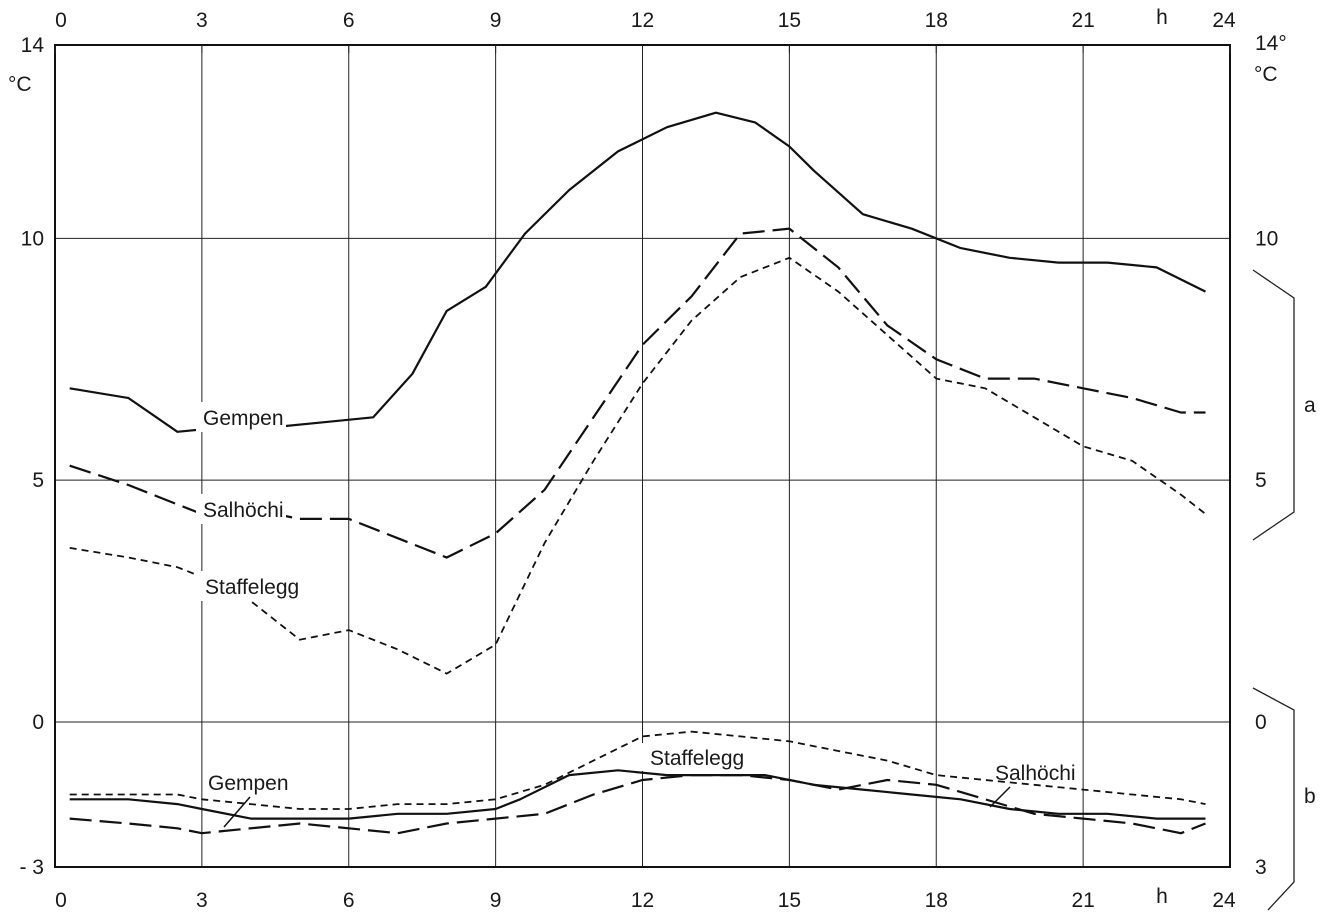 The image size is (1327, 912). Describe the element at coordinates (1261, 867) in the screenshot. I see `y-tick-label-right: 3` at that location.